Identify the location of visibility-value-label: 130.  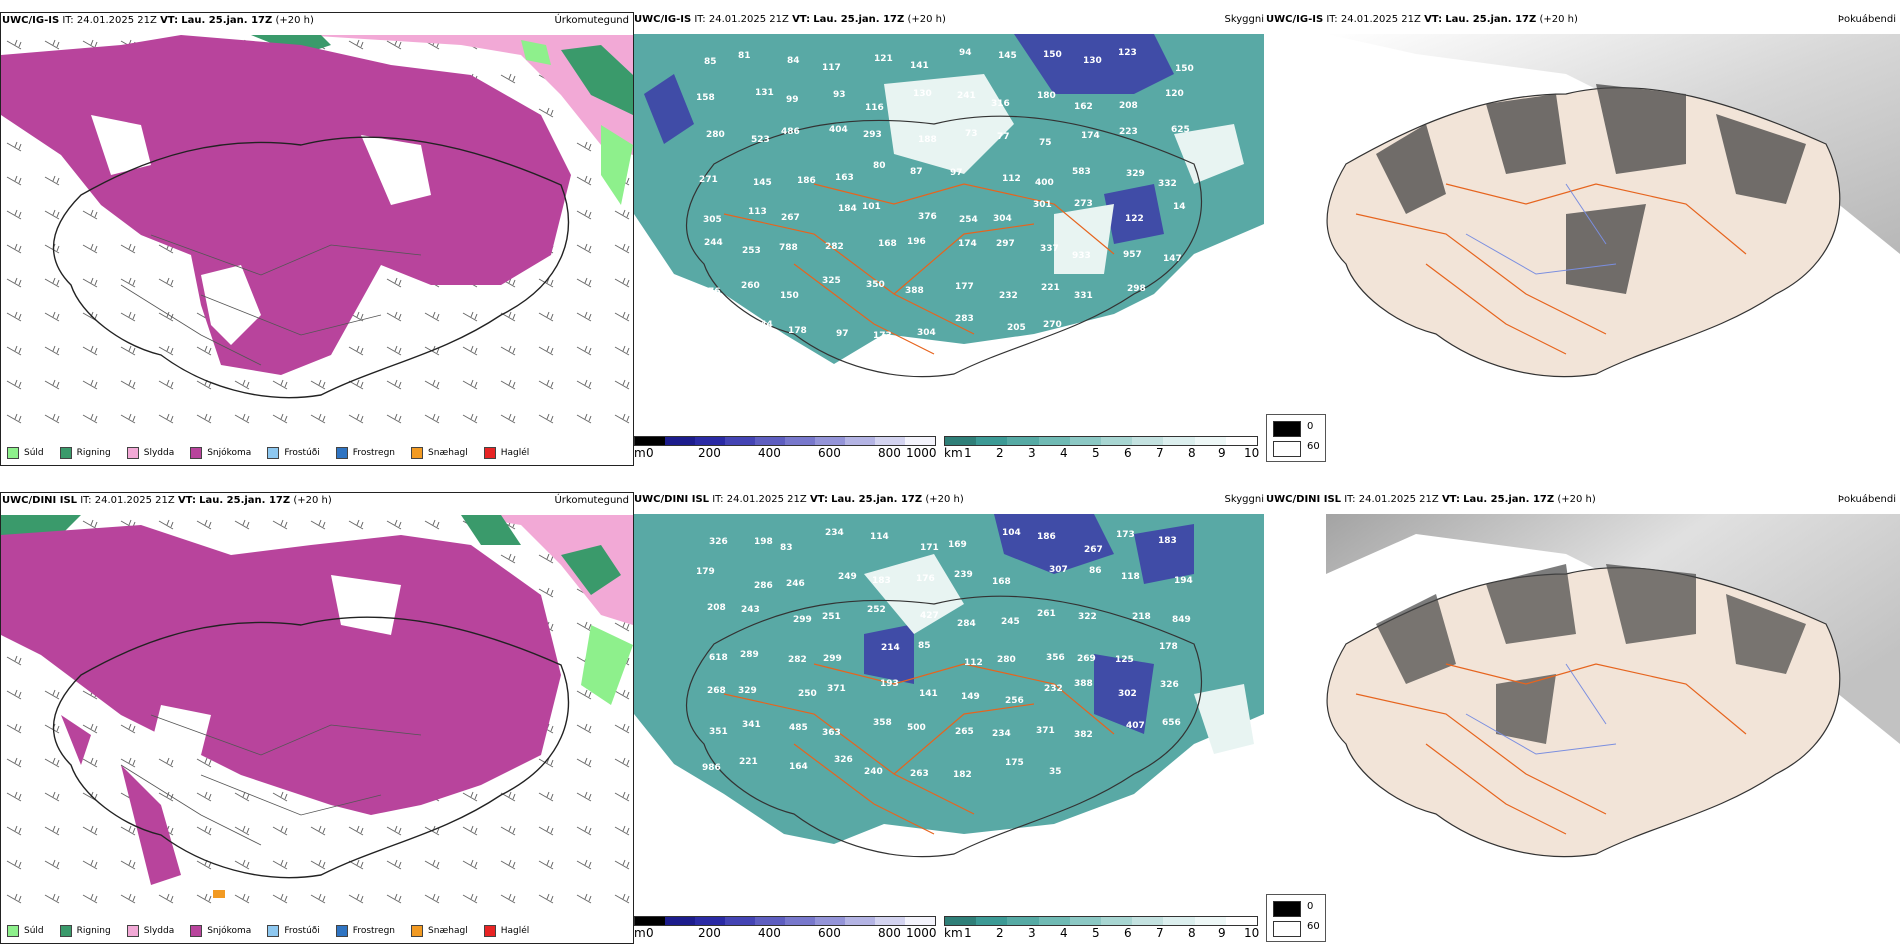
(922, 94).